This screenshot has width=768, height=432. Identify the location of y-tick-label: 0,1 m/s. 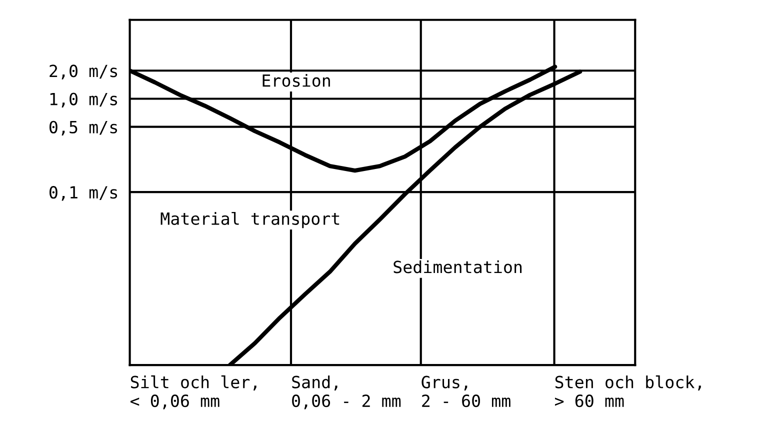
(84, 193).